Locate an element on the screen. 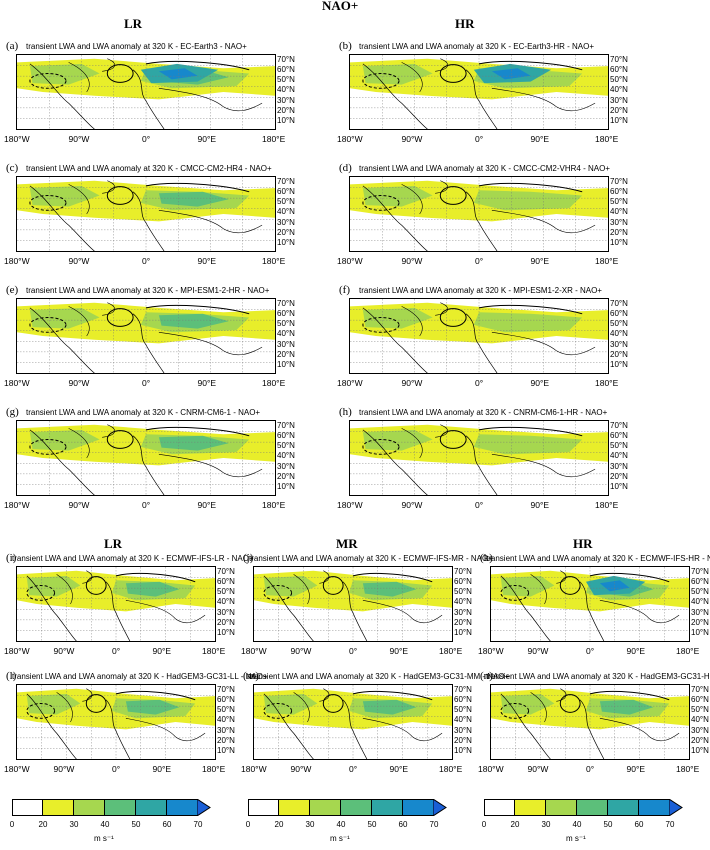 Image resolution: width=710 pixels, height=850 pixels. panel-label: (d) is located at coordinates (345, 168).